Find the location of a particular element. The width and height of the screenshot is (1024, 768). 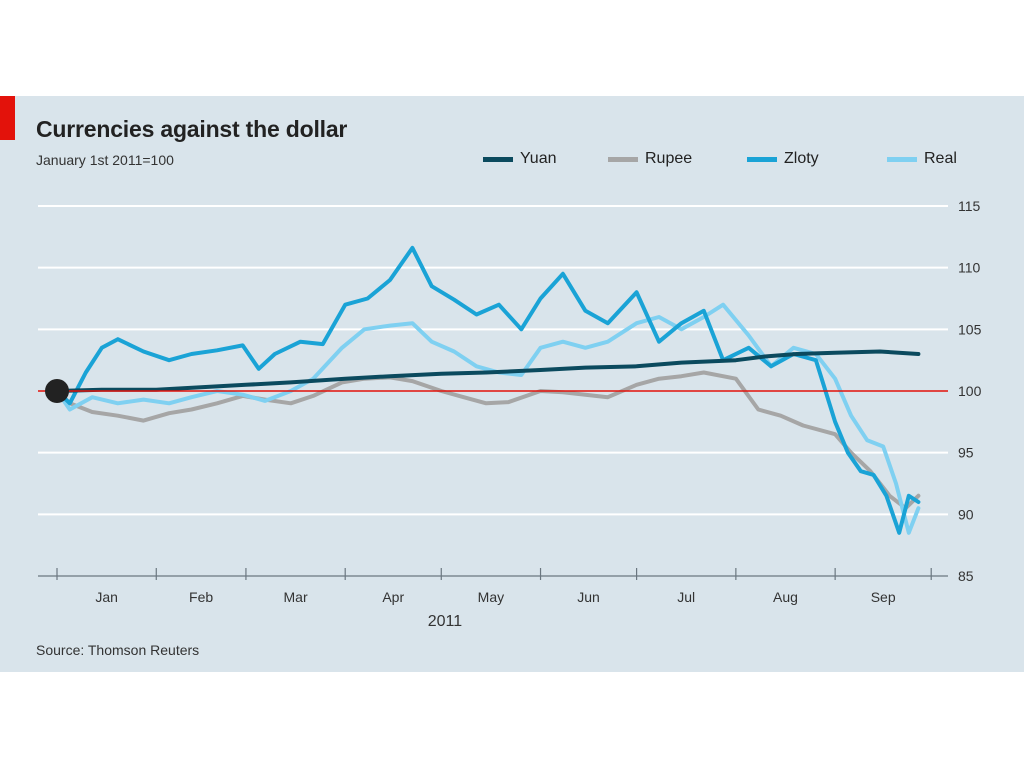

y-axis-labels: 85 90 95 100 105 110 115 is located at coordinates (970, 391).